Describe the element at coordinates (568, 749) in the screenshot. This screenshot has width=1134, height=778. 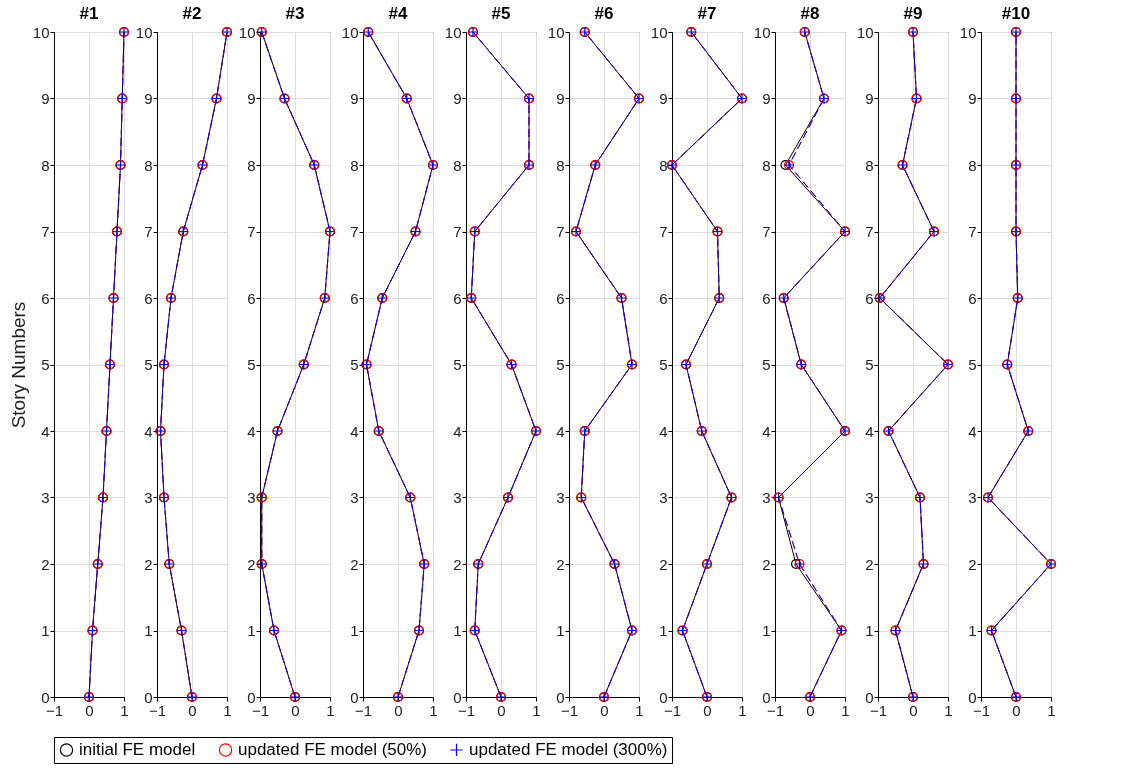
I see `legend-label: updated FE model (300%)` at that location.